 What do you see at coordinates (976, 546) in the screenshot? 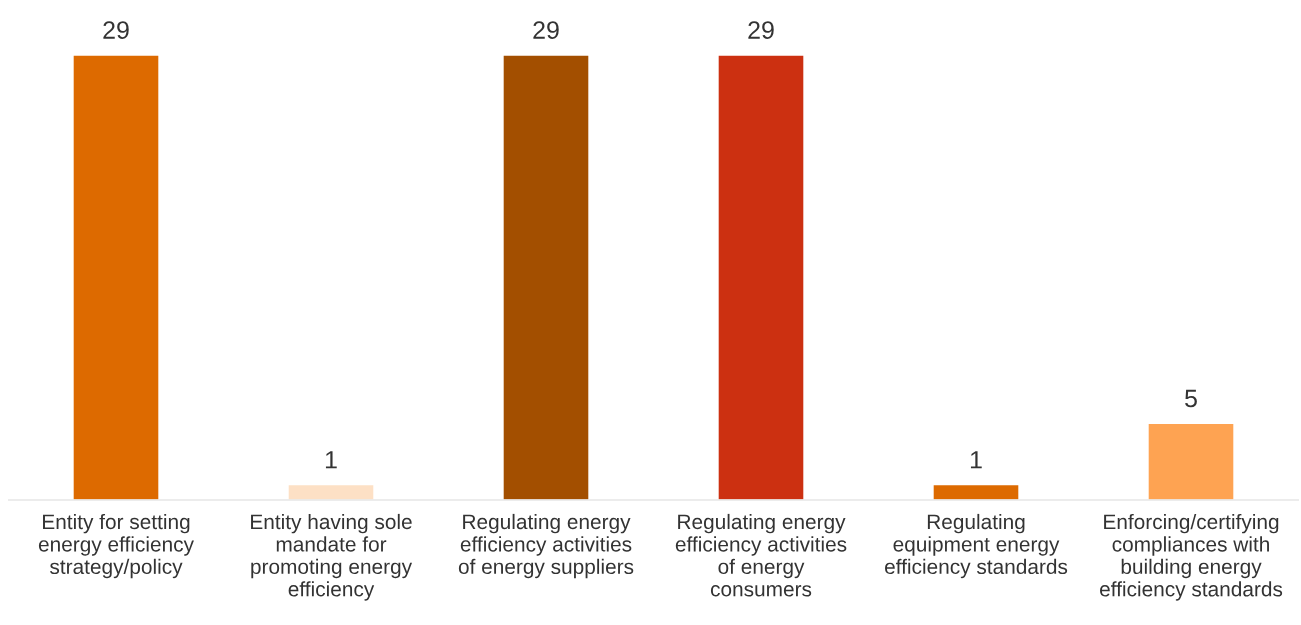
I see `x-tick-label: Regulating equipment energy efficiency standards` at bounding box center [976, 546].